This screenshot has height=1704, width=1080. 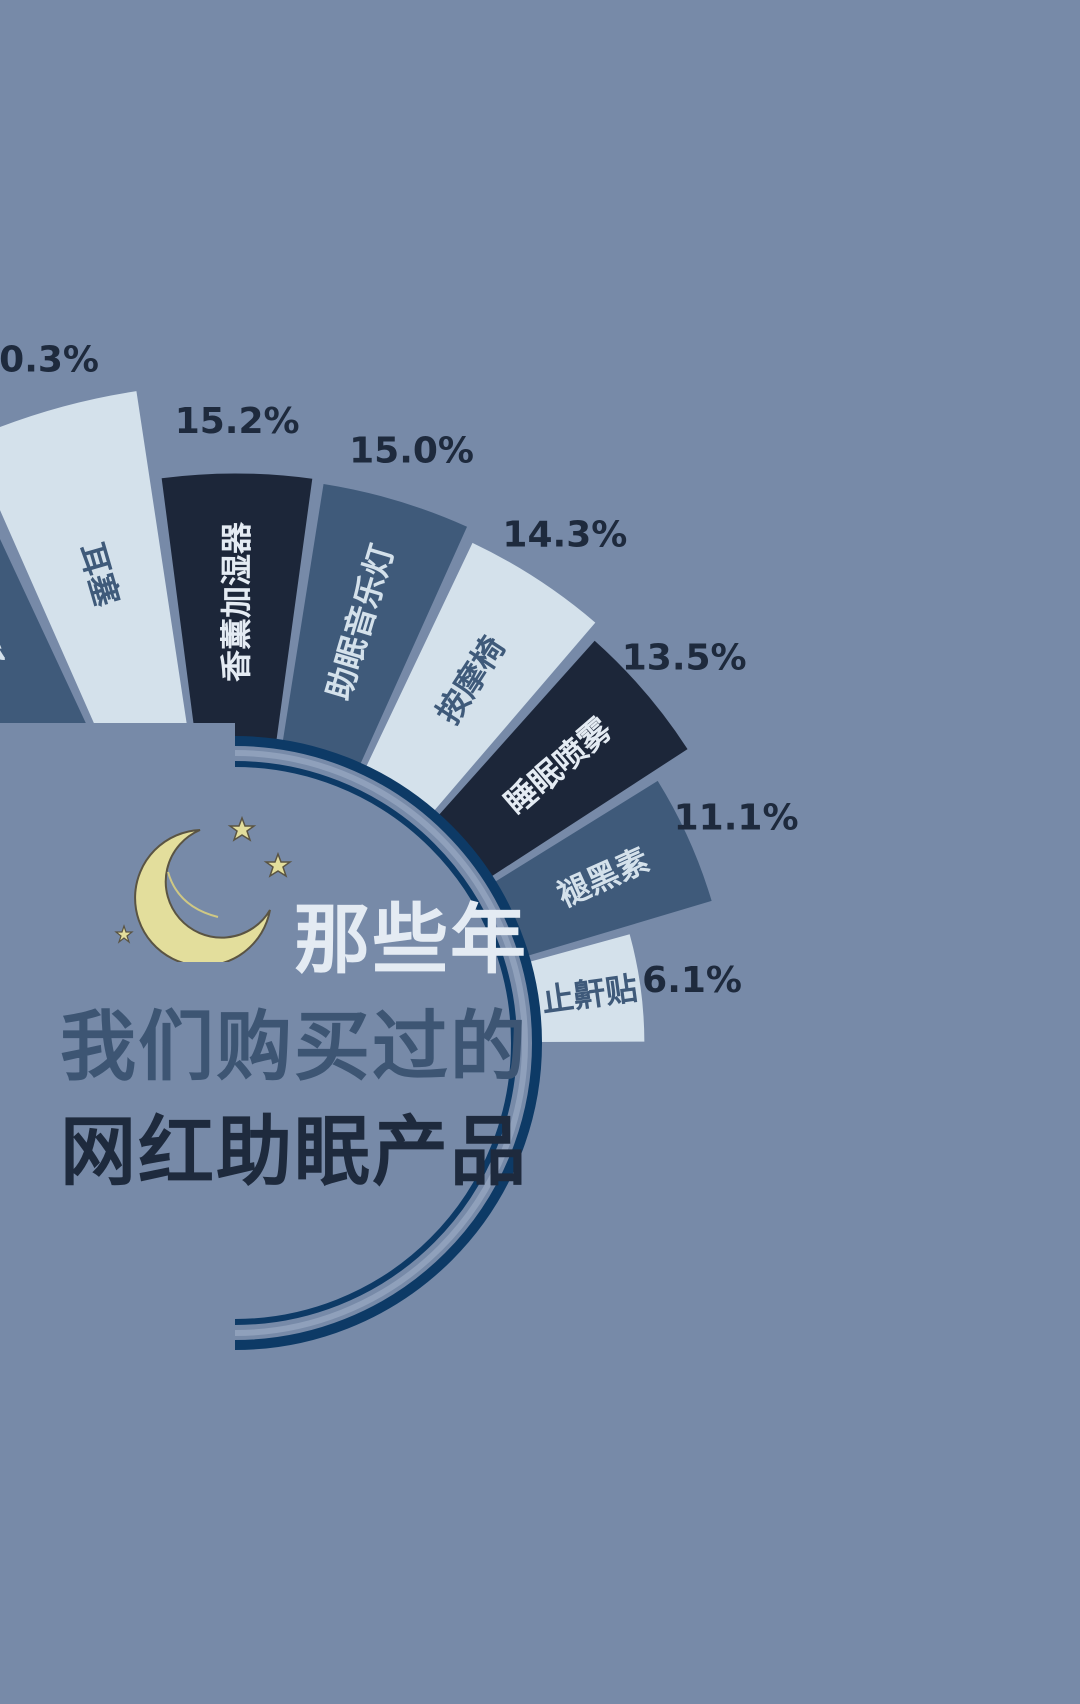 I want to click on value-label-5: 20.3%, so click(x=49, y=359).